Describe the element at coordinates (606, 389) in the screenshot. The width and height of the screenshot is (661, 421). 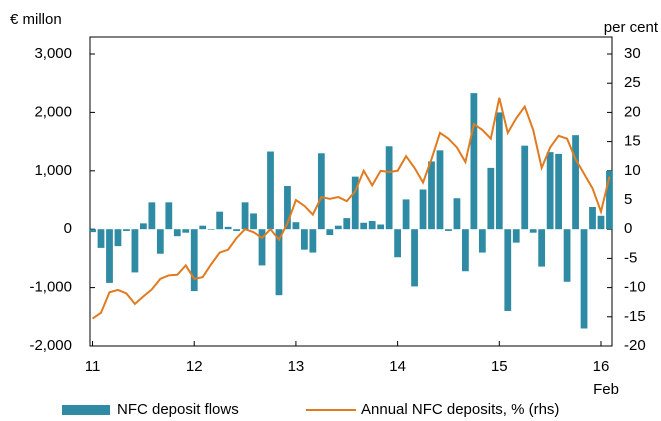
I see `x-note: Feb` at that location.